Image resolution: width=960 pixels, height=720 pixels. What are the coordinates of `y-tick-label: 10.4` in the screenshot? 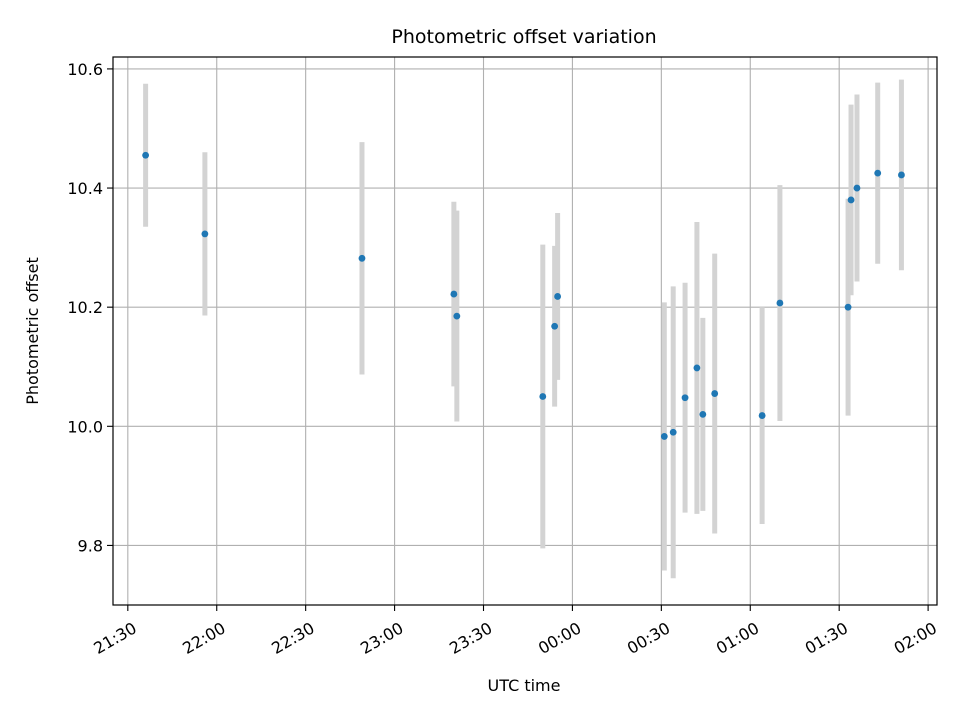 It's located at (85, 188).